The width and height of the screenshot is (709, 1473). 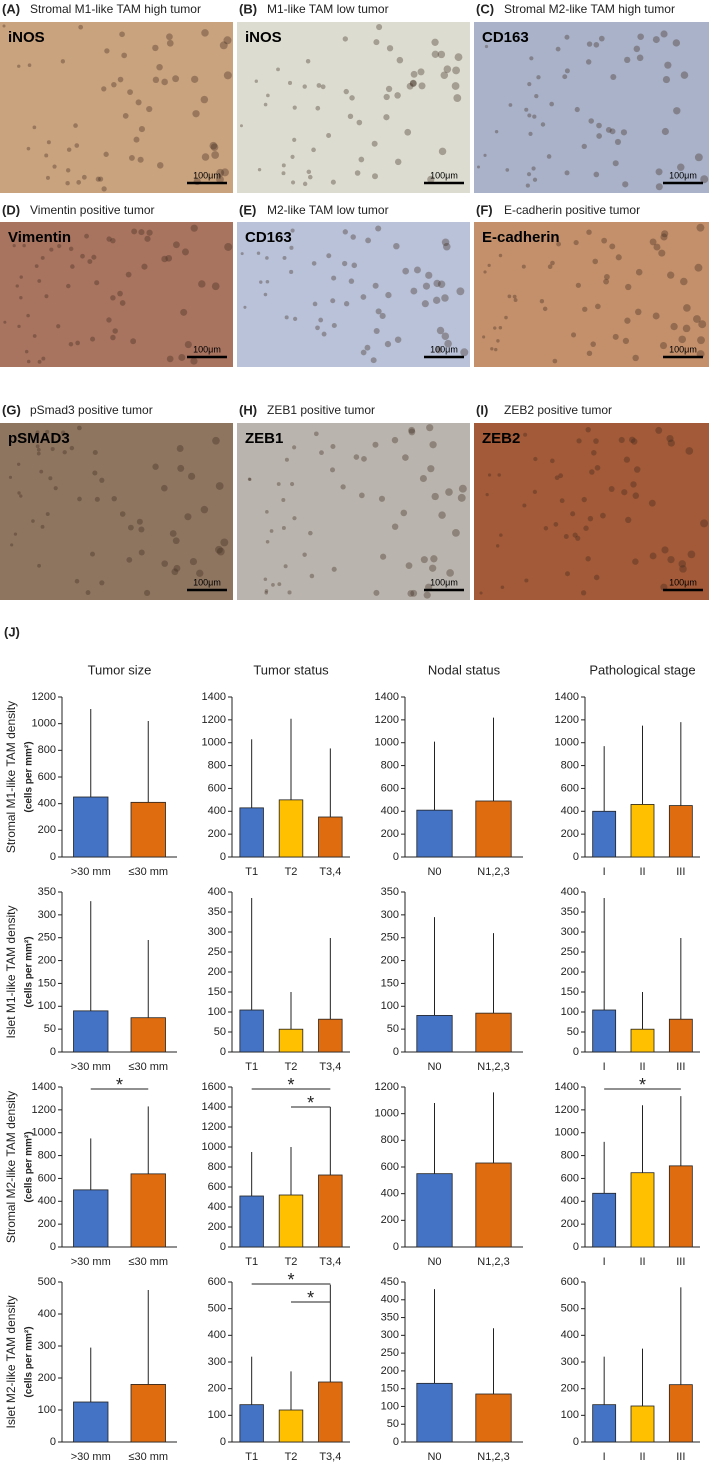 What do you see at coordinates (570, 1335) in the screenshot?
I see `y-tick-label: 400` at bounding box center [570, 1335].